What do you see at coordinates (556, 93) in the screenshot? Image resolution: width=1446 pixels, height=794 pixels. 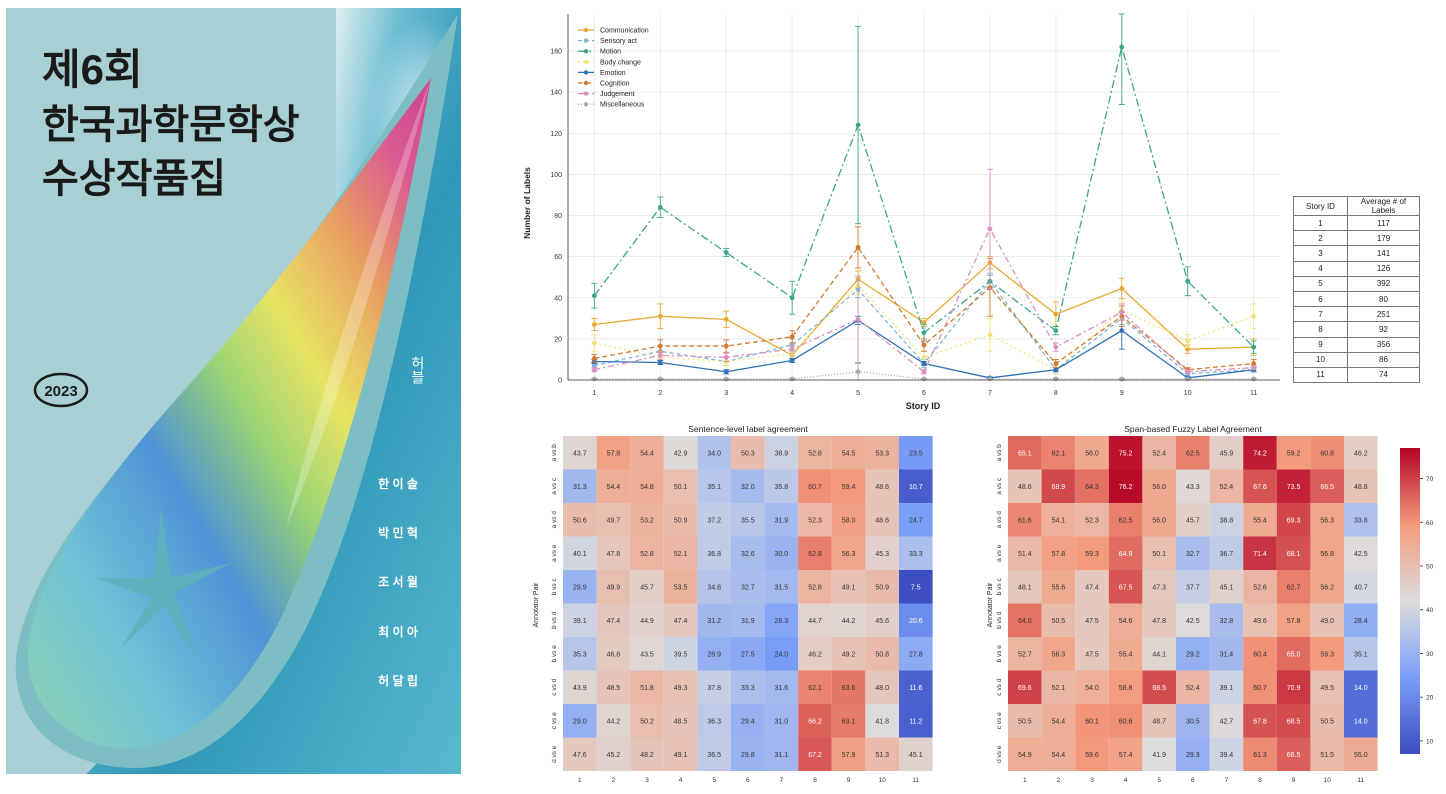 I see `y-tick-label: 140` at bounding box center [556, 93].